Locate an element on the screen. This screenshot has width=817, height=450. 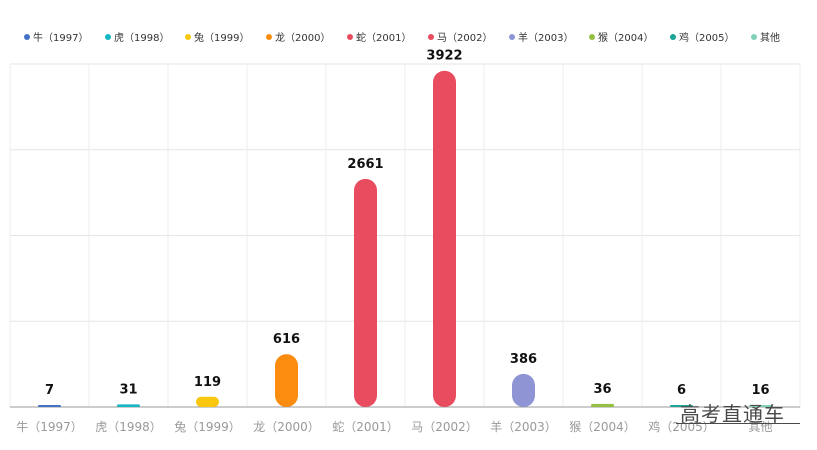
bar-value-label: 6 is located at coordinates (681, 390).